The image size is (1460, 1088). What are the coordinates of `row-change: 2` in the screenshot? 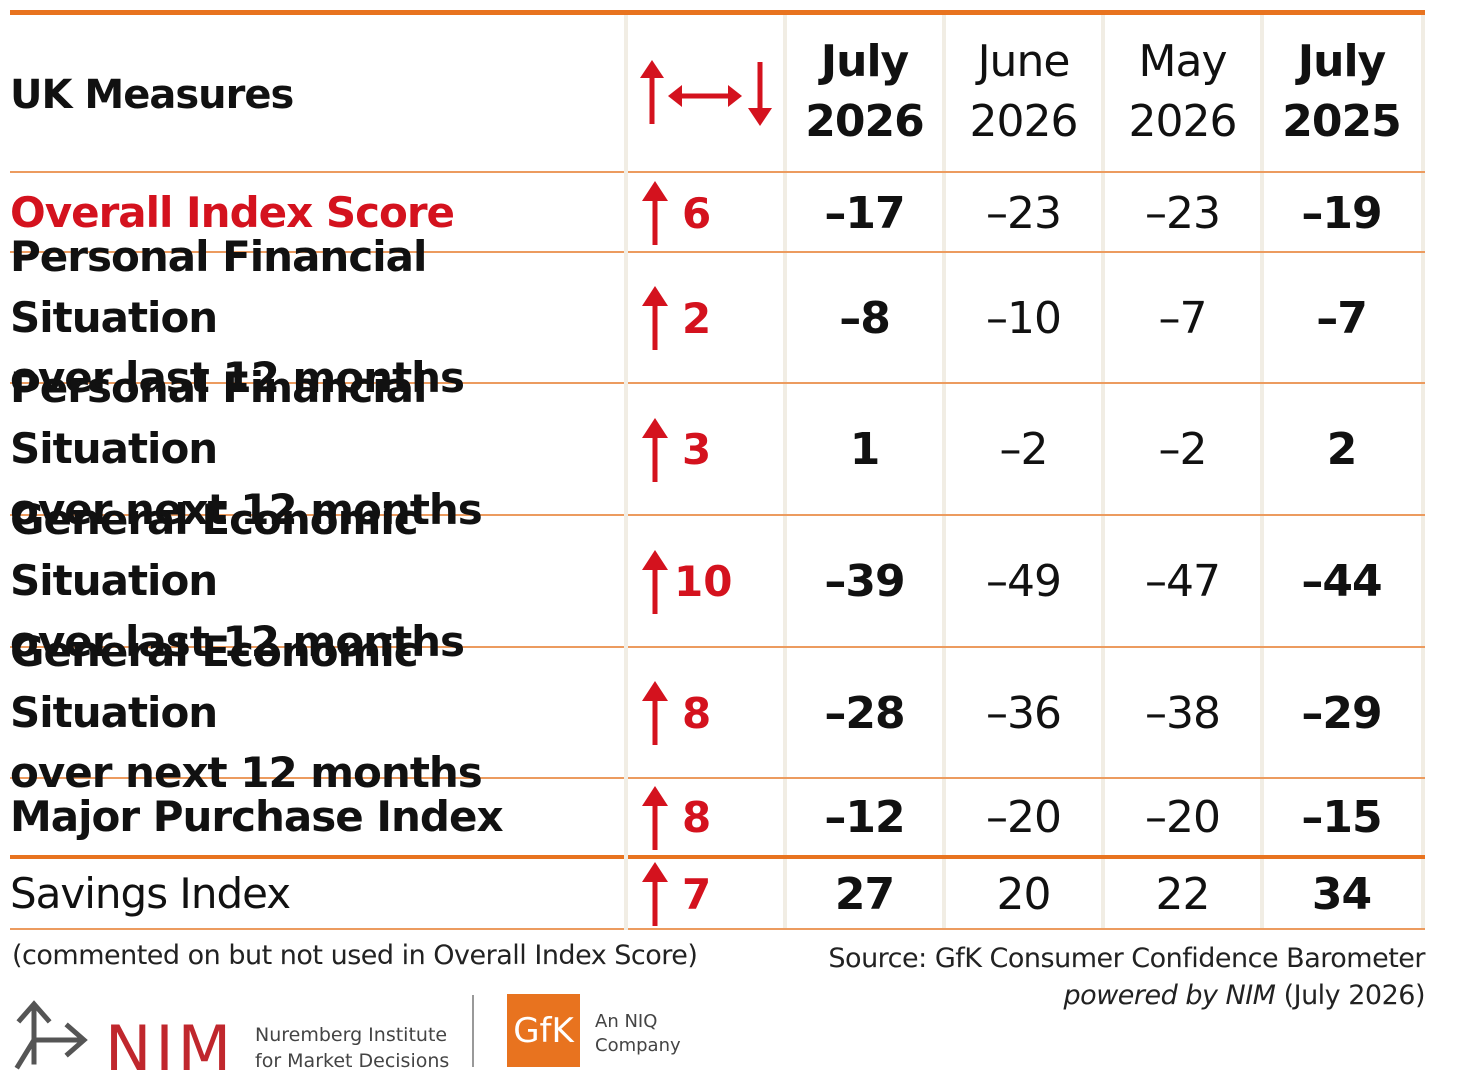 It's located at (705, 318).